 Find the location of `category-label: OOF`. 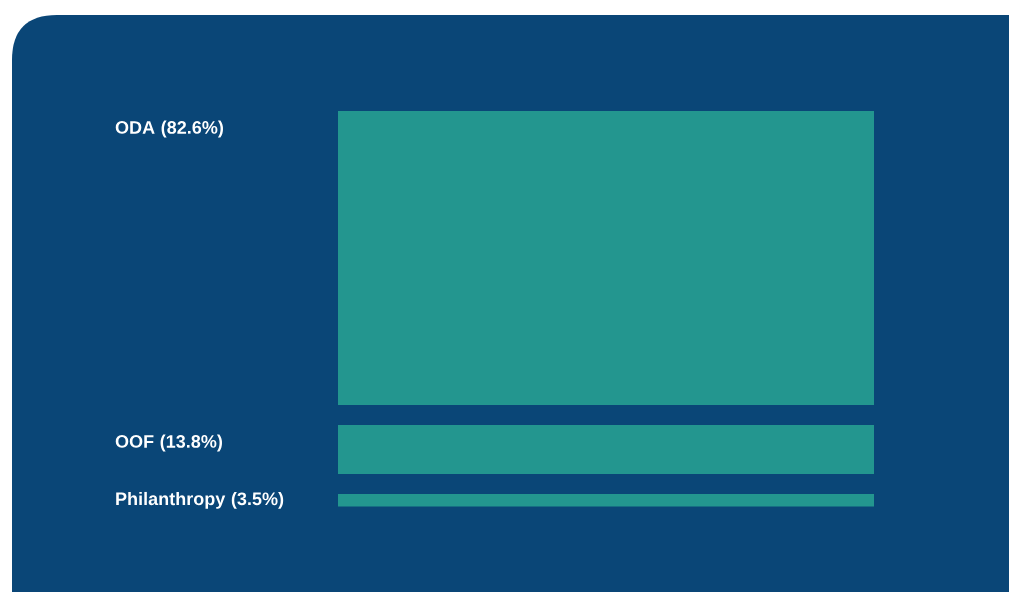

category-label: OOF is located at coordinates (134, 441).